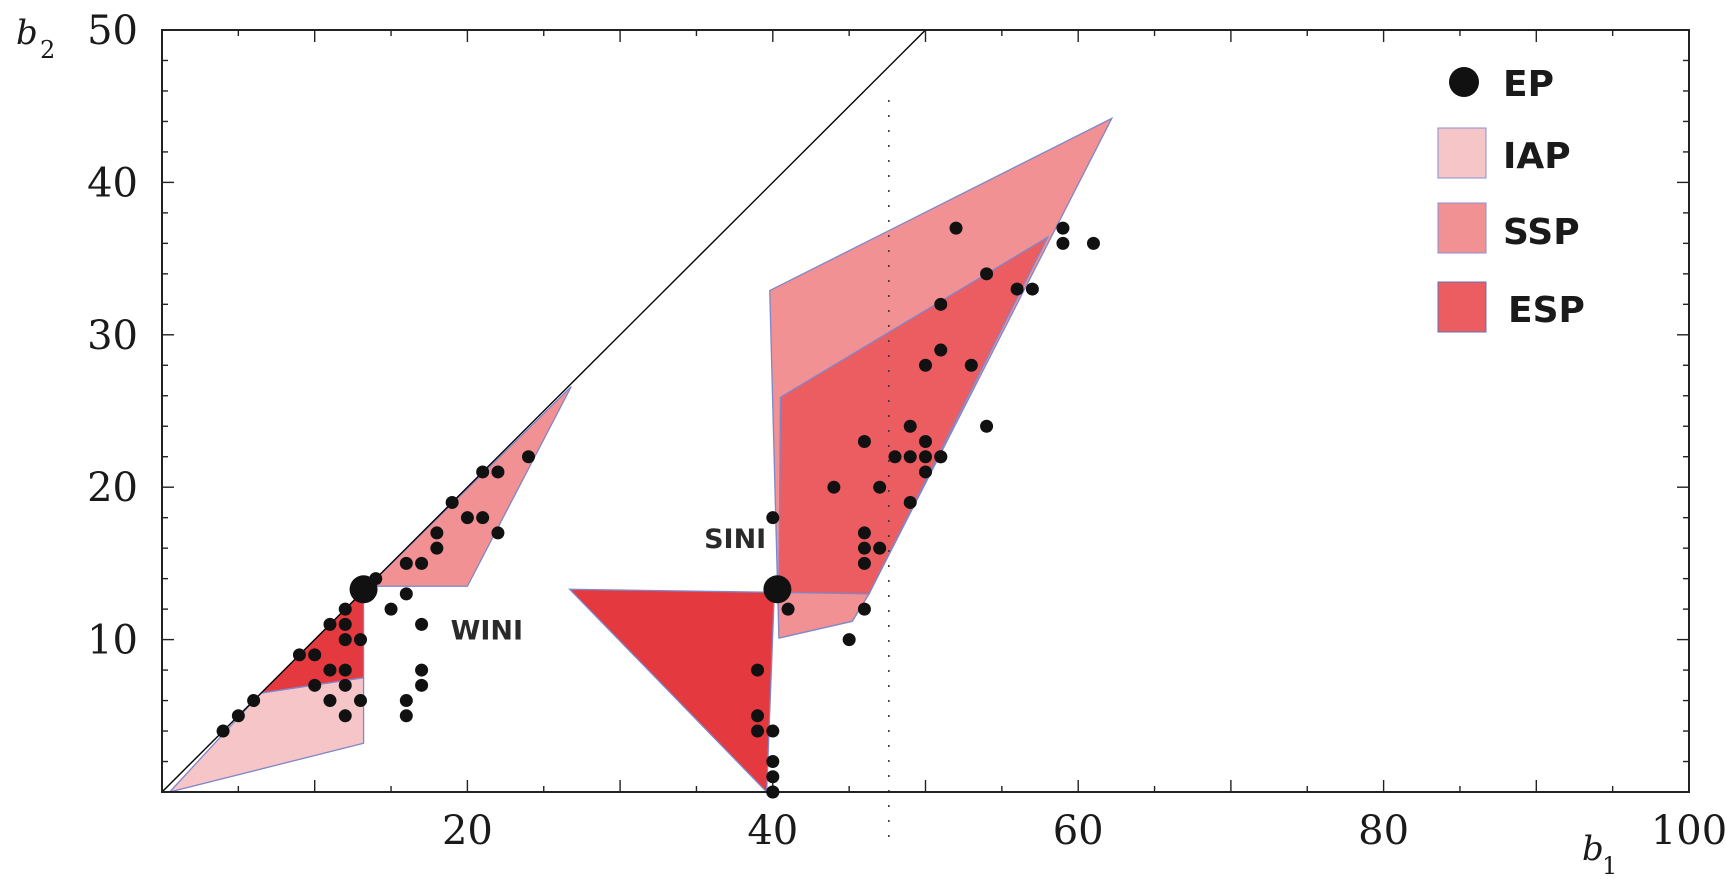 The image size is (1726, 879). What do you see at coordinates (27, 33) in the screenshot?
I see `y-axis-label: b` at bounding box center [27, 33].